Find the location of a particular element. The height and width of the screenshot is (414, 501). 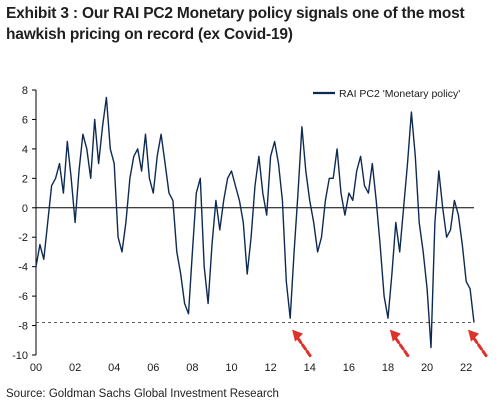

y-tick-label: -2 is located at coordinates (23, 238).